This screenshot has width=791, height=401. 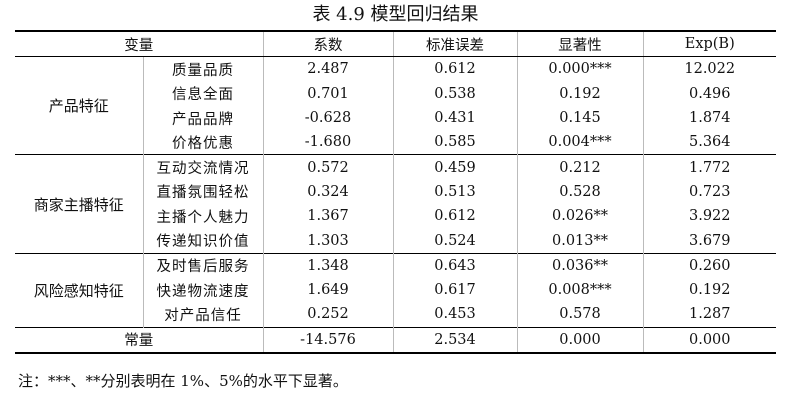 I want to click on coefficient-cell: 1.348, so click(x=328, y=265).